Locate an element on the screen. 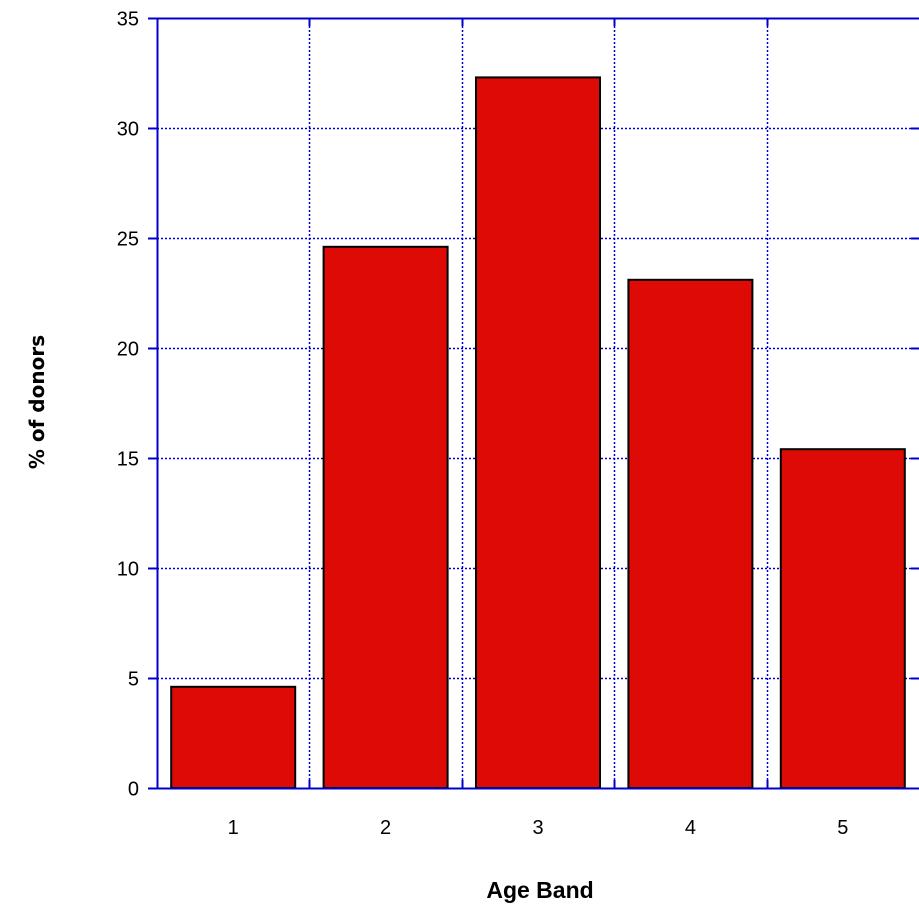 The height and width of the screenshot is (917, 919). y-tick-label: 20 is located at coordinates (128, 350).